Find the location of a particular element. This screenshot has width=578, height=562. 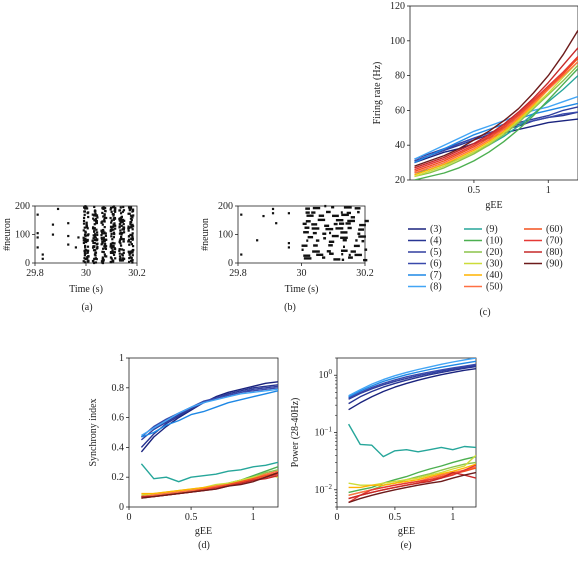

plot-frame is located at coordinates (493, 93).